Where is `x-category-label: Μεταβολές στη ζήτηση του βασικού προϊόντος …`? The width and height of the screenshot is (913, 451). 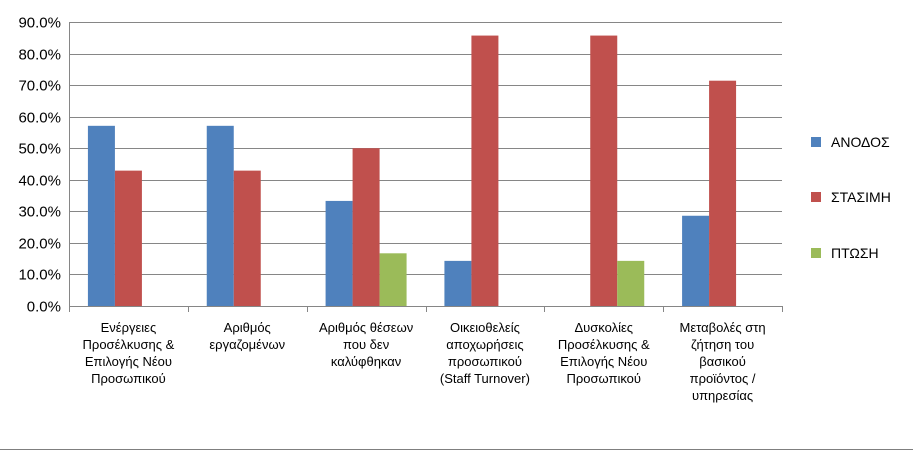
x-category-label: Μεταβολές στη ζήτηση του βασικού προϊόντος … is located at coordinates (723, 361).